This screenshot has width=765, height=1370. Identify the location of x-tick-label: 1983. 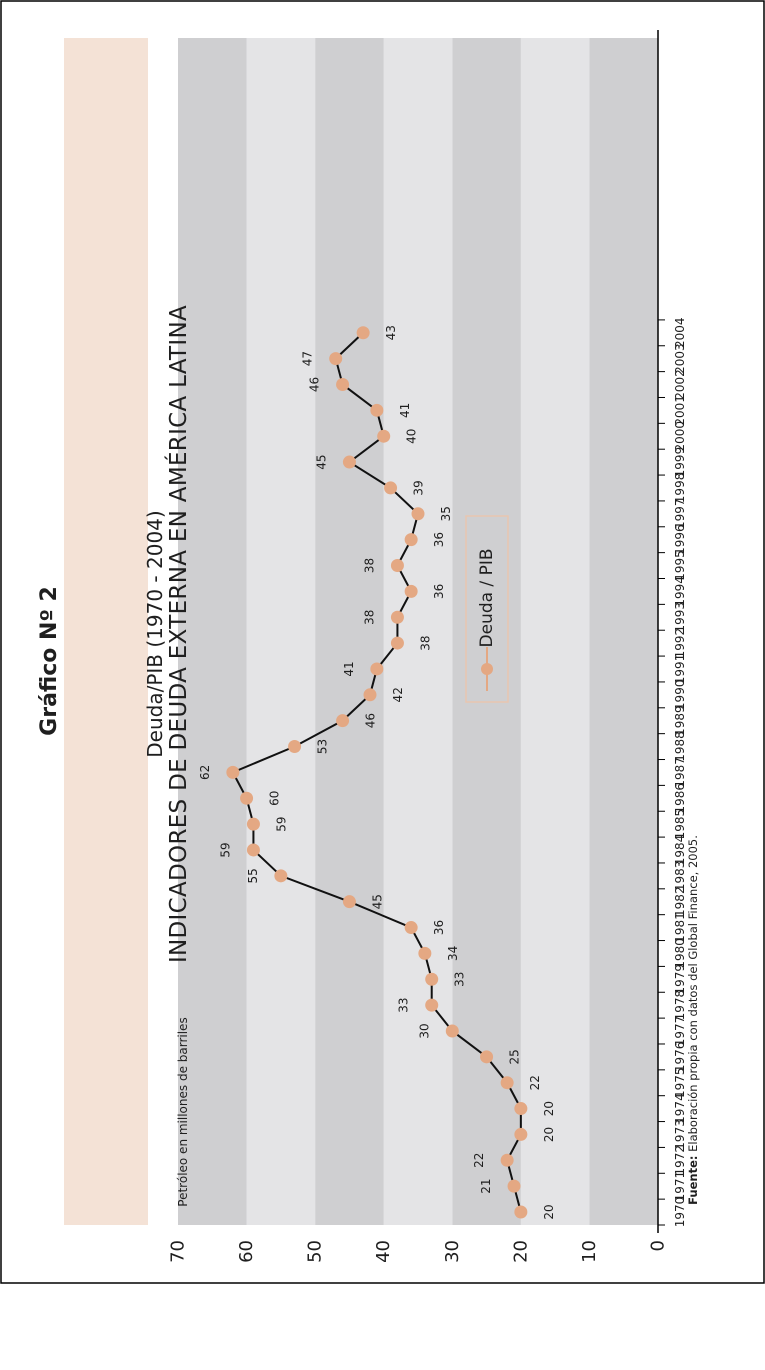
(680, 876).